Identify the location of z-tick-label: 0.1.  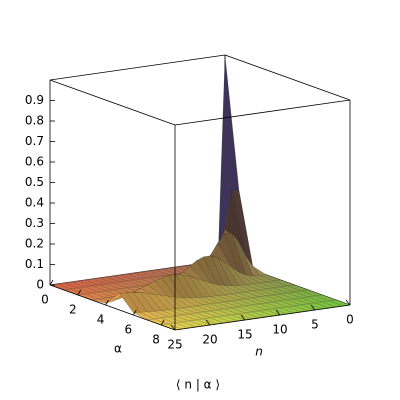
(34, 264).